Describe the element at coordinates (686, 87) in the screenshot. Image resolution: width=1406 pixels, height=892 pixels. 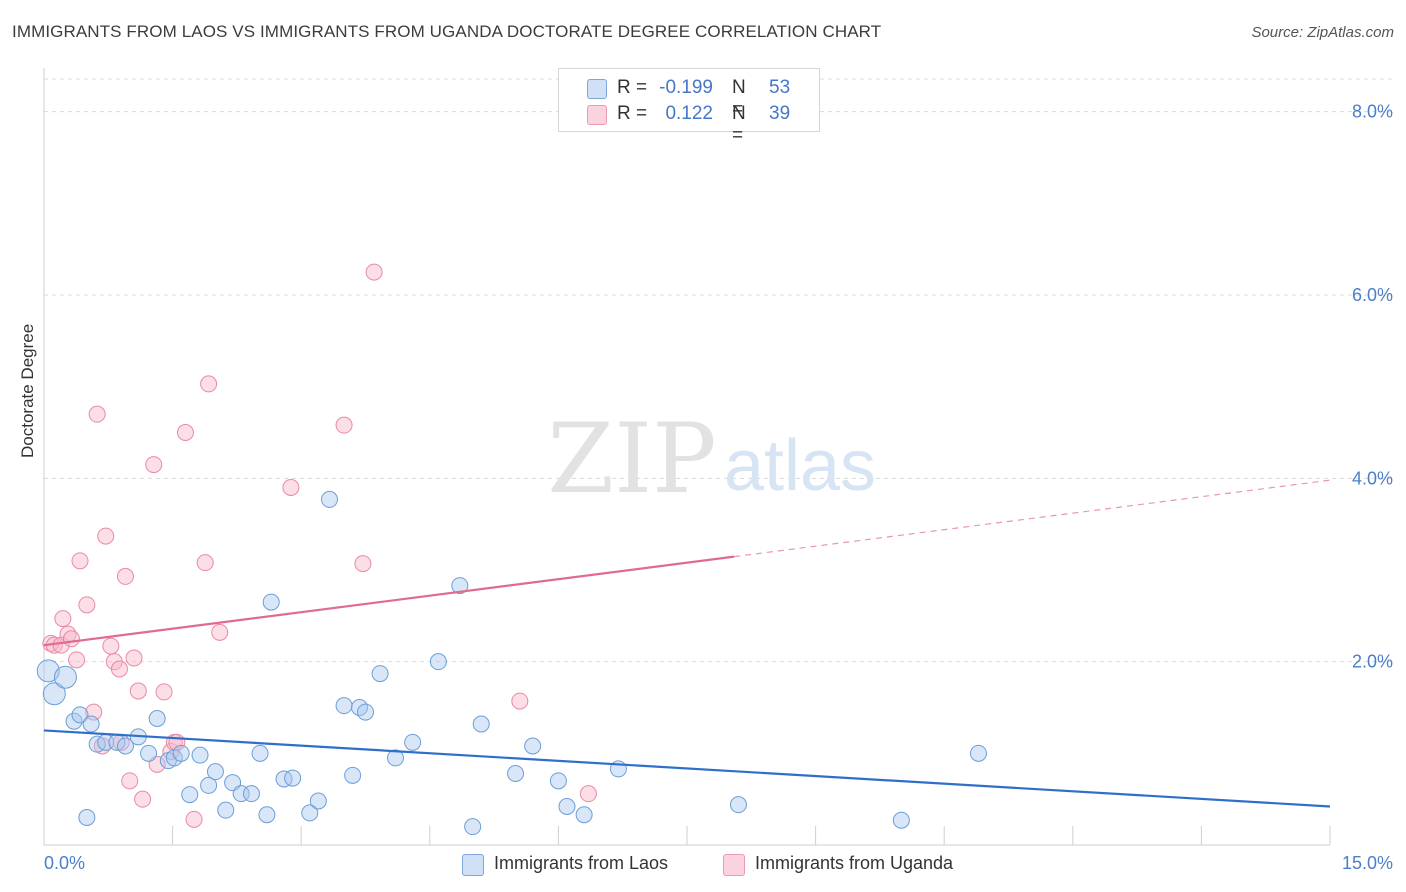
I see `laos-r-value: -0.199` at that location.